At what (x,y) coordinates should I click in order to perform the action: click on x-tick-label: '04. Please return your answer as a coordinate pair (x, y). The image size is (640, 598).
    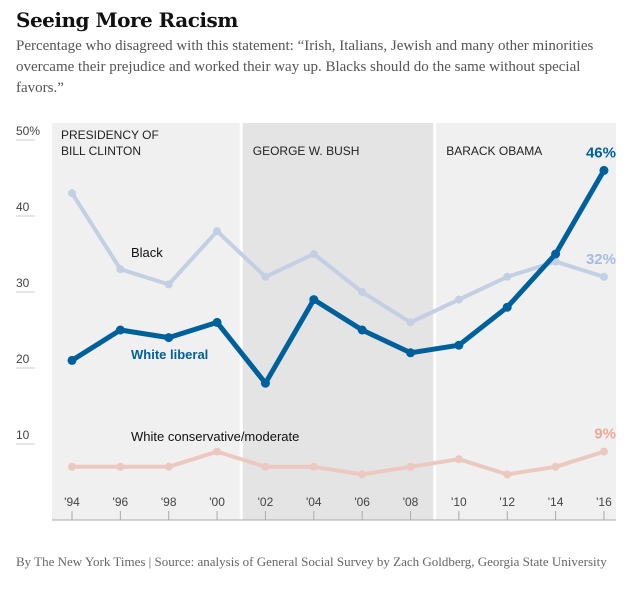
    Looking at the image, I should click on (314, 502).